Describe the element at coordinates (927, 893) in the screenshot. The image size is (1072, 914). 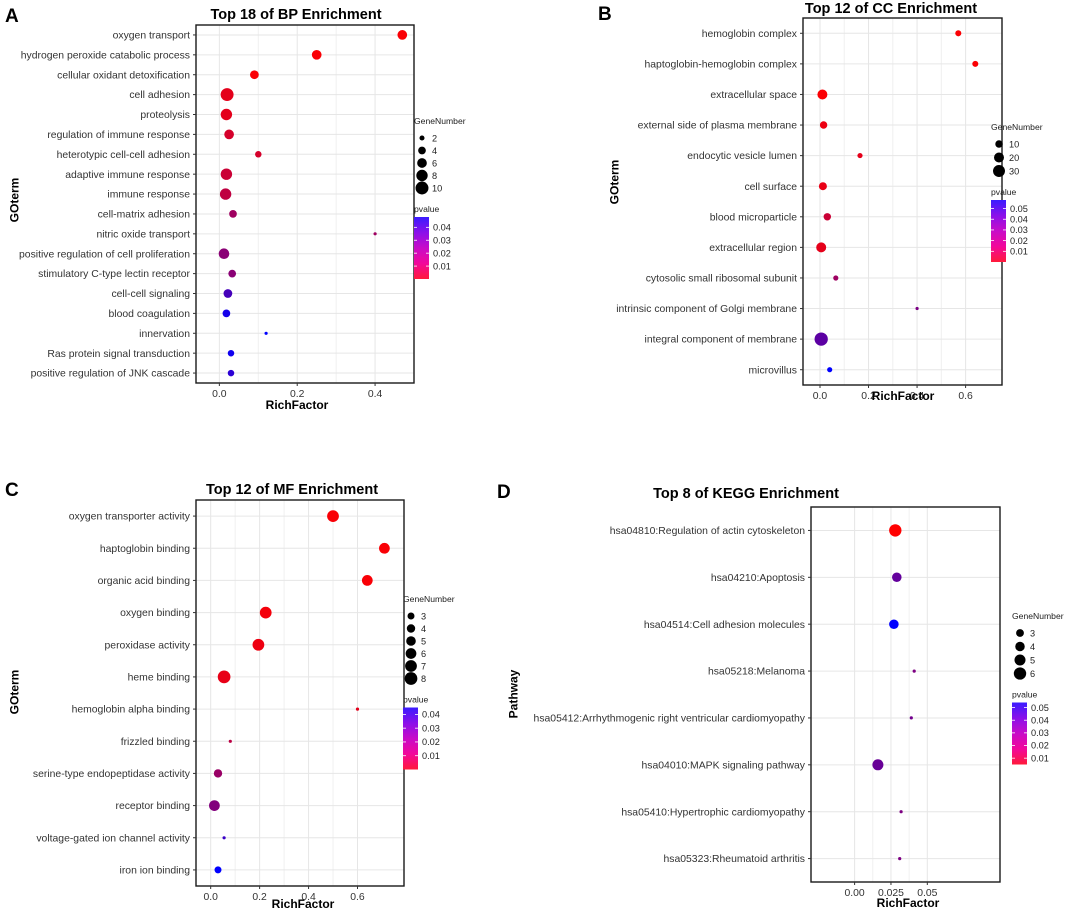
I see `x-tick-label: 0.05` at that location.